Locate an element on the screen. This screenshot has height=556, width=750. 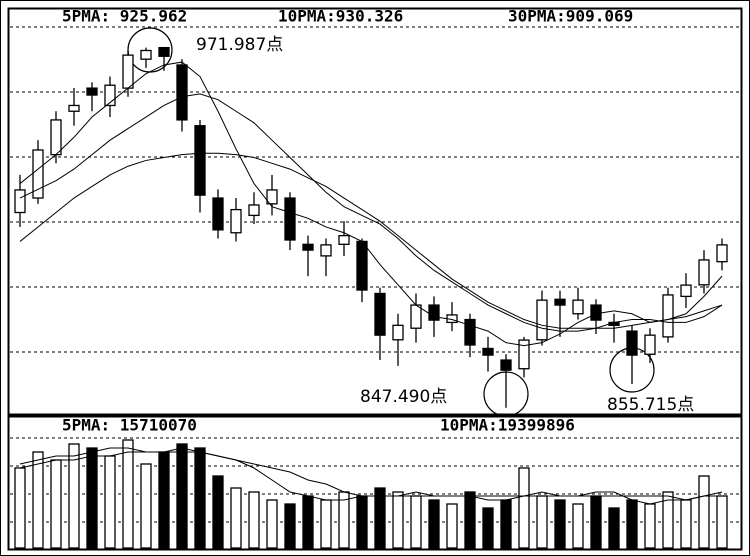
ma-header: 5PMA: 15710070 is located at coordinates (129, 425).